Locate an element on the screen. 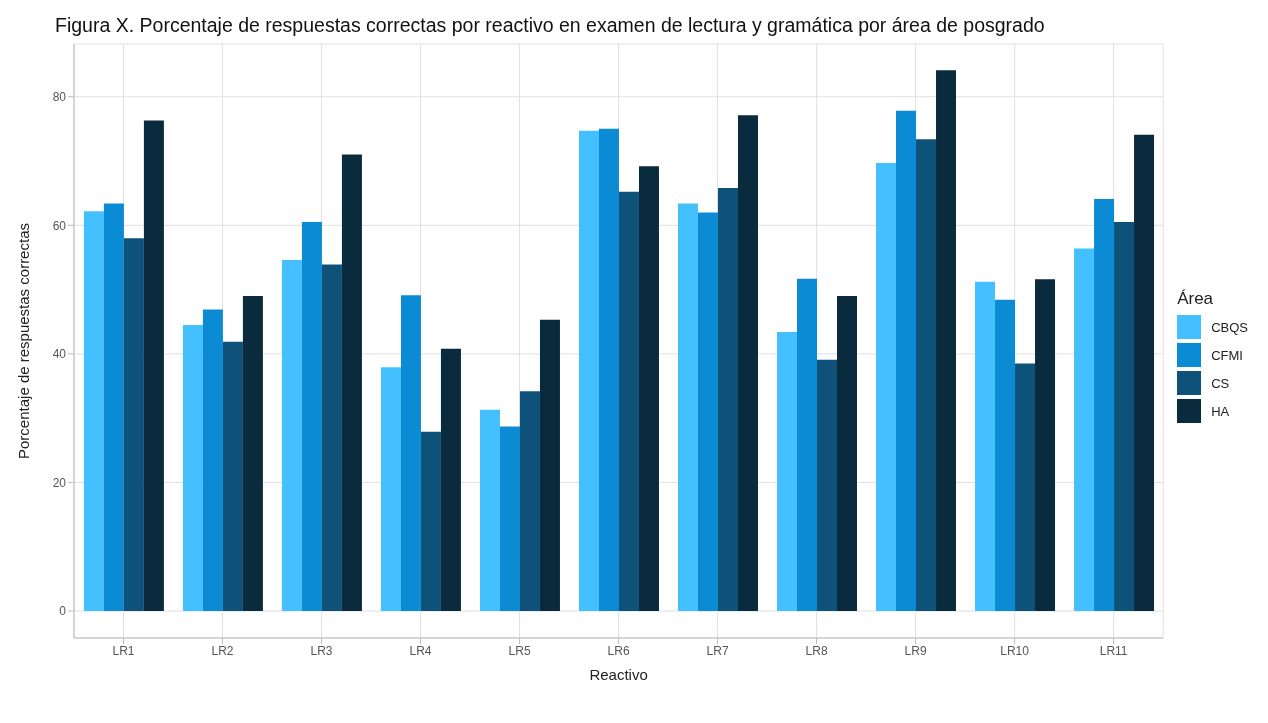  x-axis-title: Reactivo is located at coordinates (618, 674).